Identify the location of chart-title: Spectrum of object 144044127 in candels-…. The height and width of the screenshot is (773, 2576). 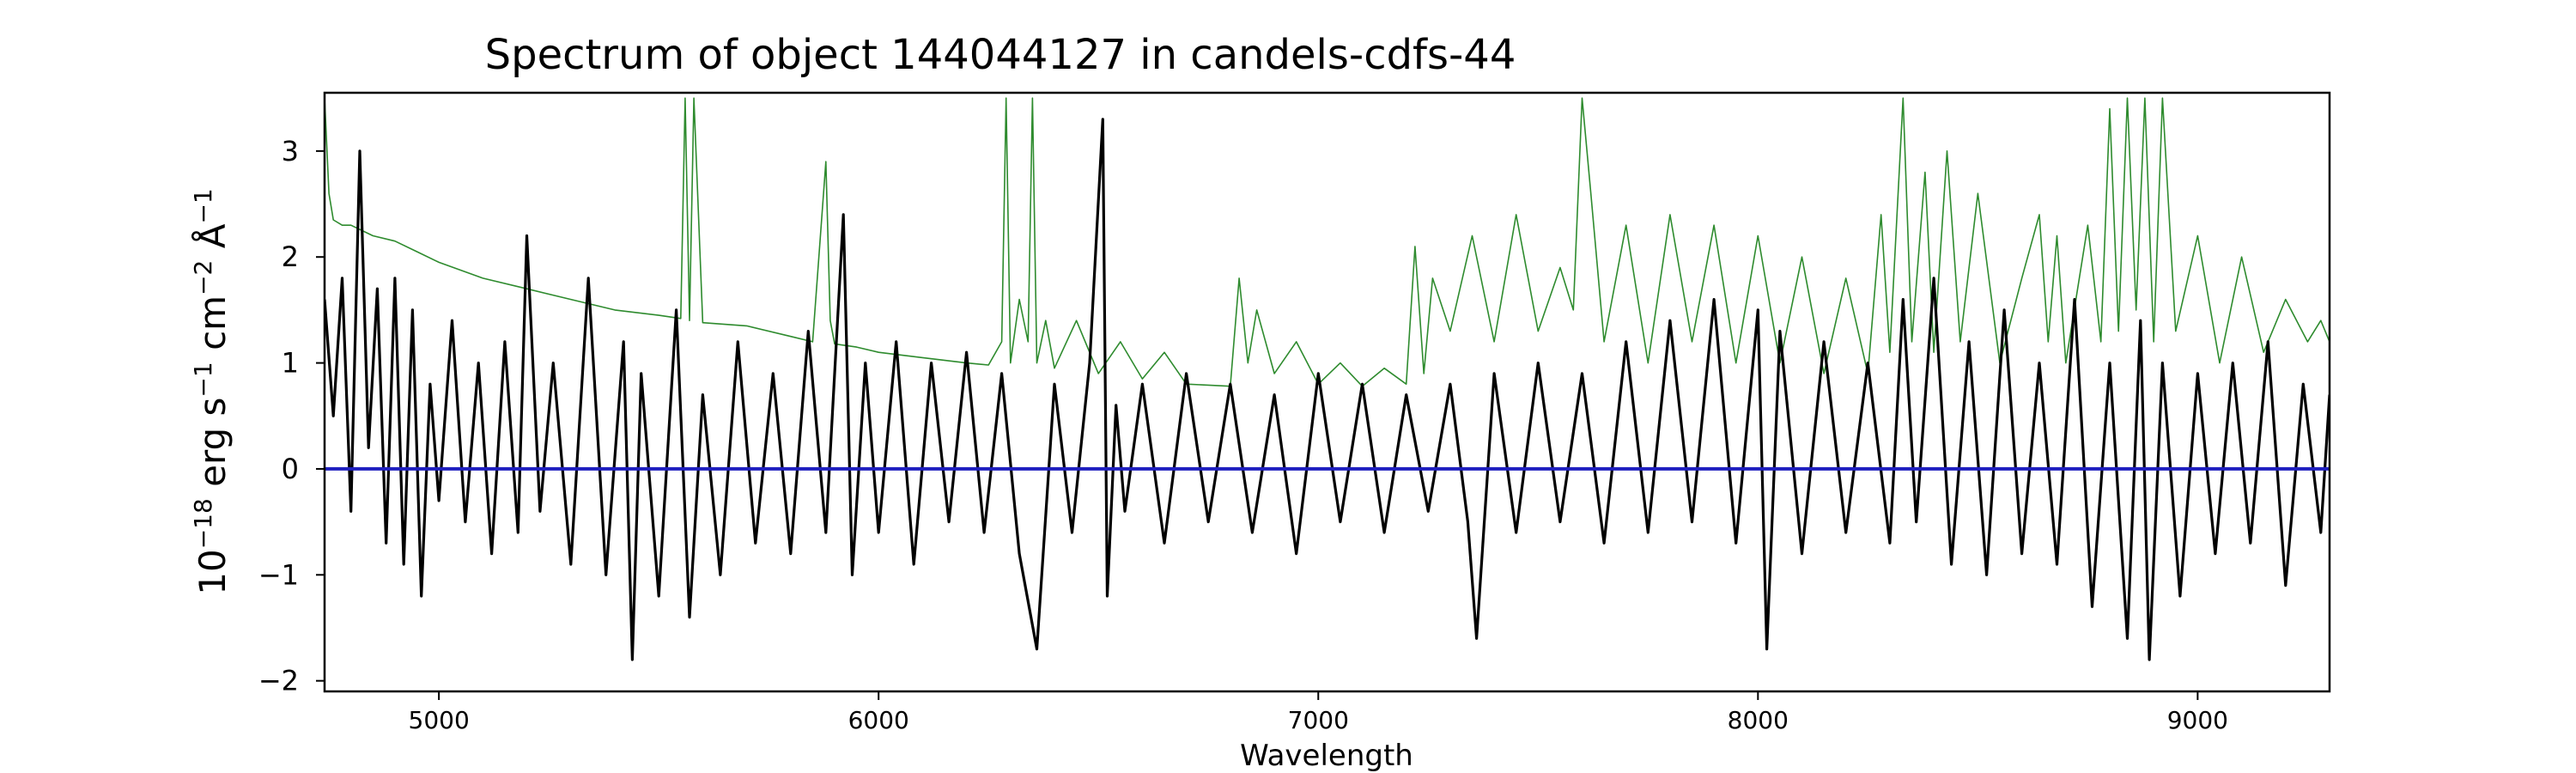
(1001, 55).